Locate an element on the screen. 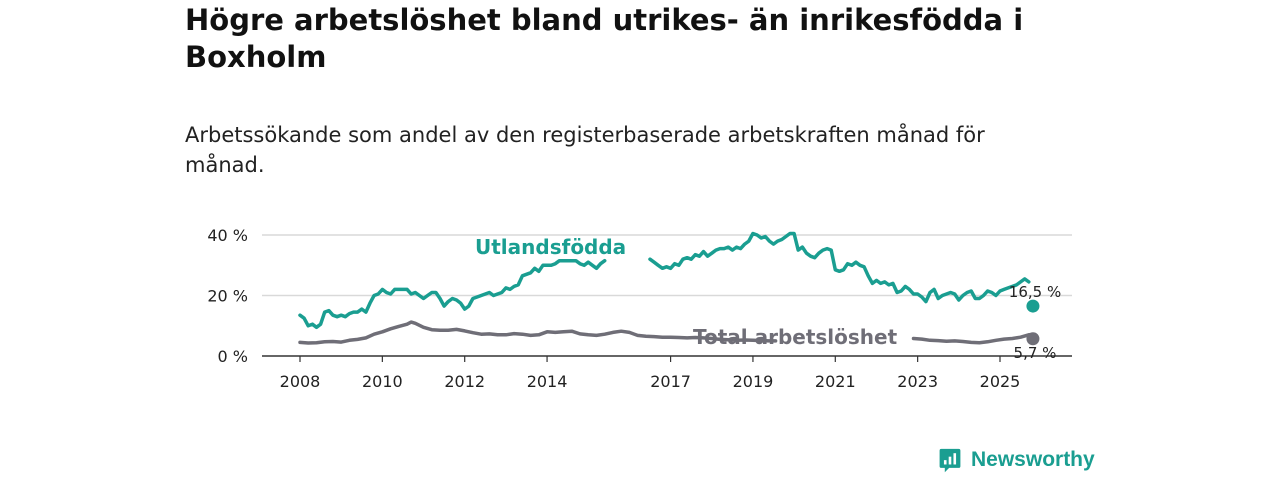  y-axis-ticks: 0 % 20 % 40 % is located at coordinates (227, 296).